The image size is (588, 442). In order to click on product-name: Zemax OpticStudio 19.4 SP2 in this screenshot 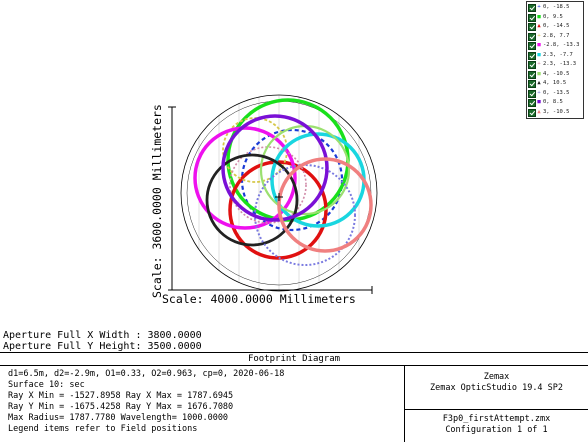, I will do `click(496, 388)`.